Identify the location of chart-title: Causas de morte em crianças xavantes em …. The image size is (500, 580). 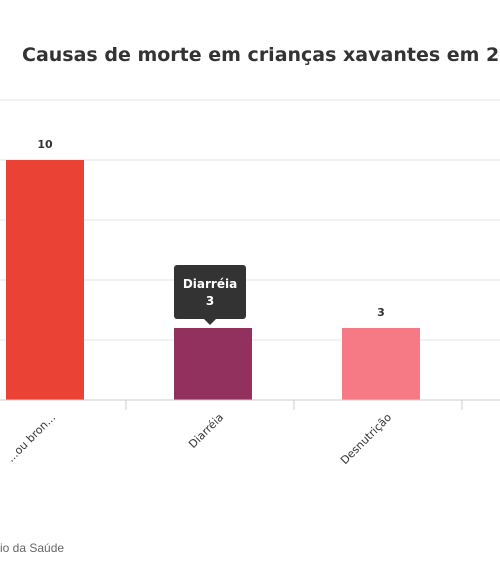
(261, 55).